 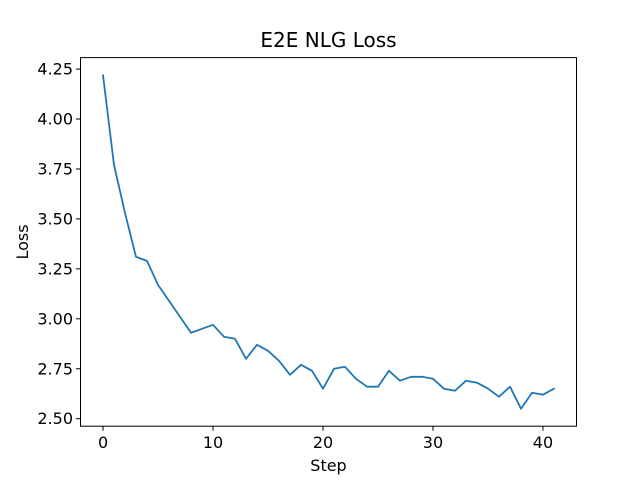 What do you see at coordinates (55, 218) in the screenshot?
I see `y-tick-label: 3.50` at bounding box center [55, 218].